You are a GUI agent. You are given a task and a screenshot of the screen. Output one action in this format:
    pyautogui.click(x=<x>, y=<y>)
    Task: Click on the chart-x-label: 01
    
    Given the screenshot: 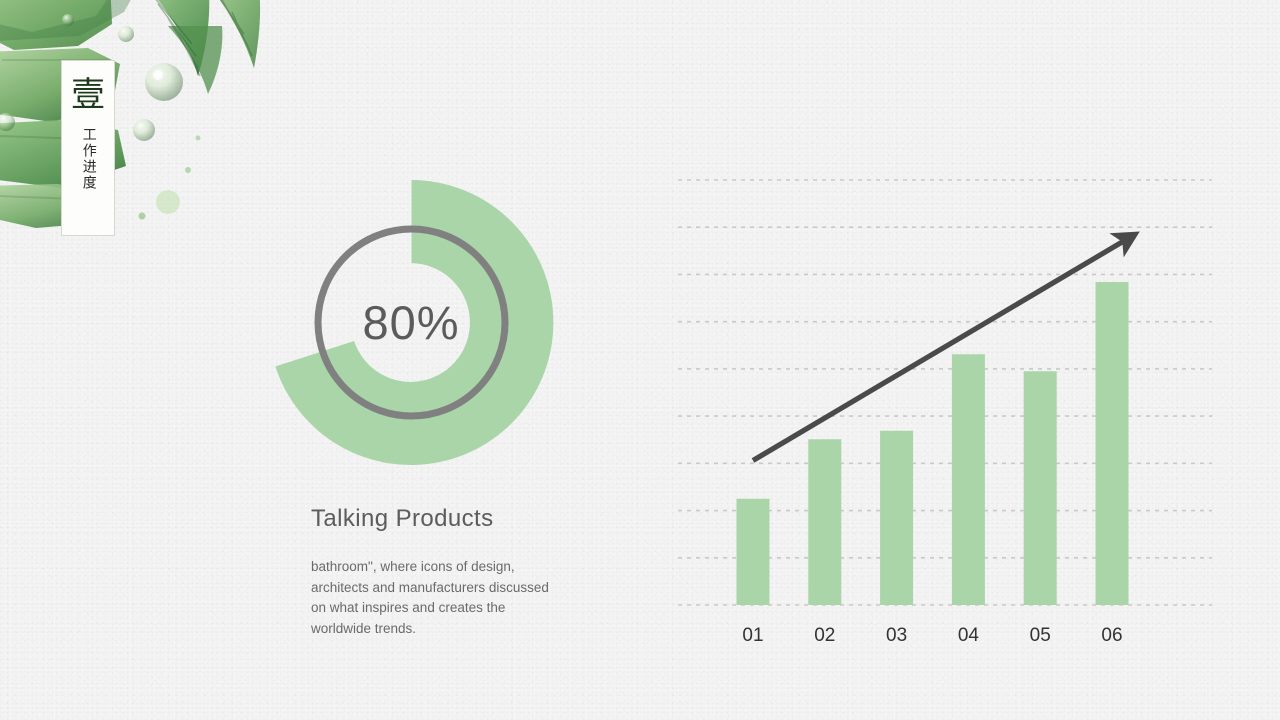 What is the action you would take?
    pyautogui.click(x=752, y=635)
    